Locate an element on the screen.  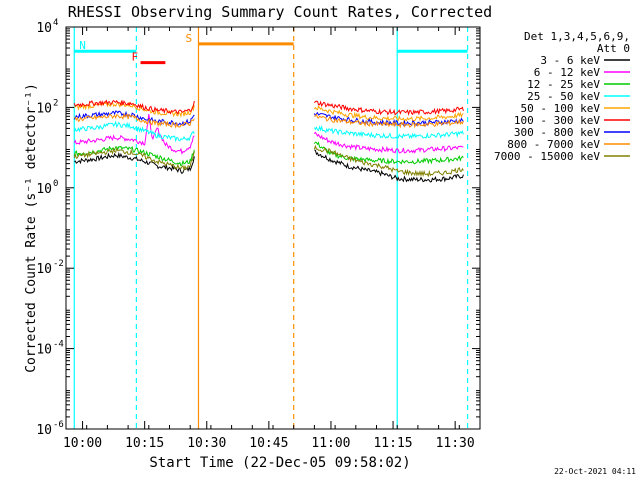
legend-header-line2: Att 0 is located at coordinates (613, 48).